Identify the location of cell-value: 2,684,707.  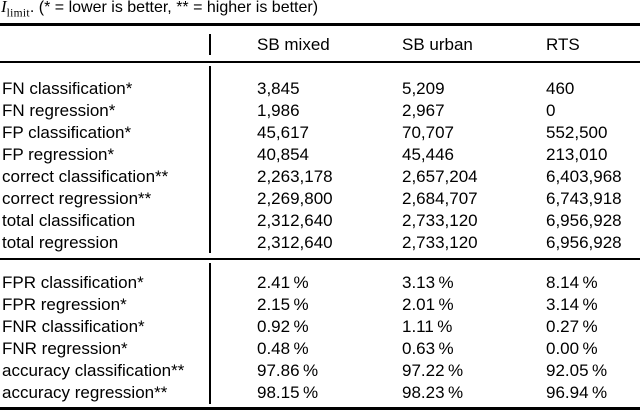
(440, 198).